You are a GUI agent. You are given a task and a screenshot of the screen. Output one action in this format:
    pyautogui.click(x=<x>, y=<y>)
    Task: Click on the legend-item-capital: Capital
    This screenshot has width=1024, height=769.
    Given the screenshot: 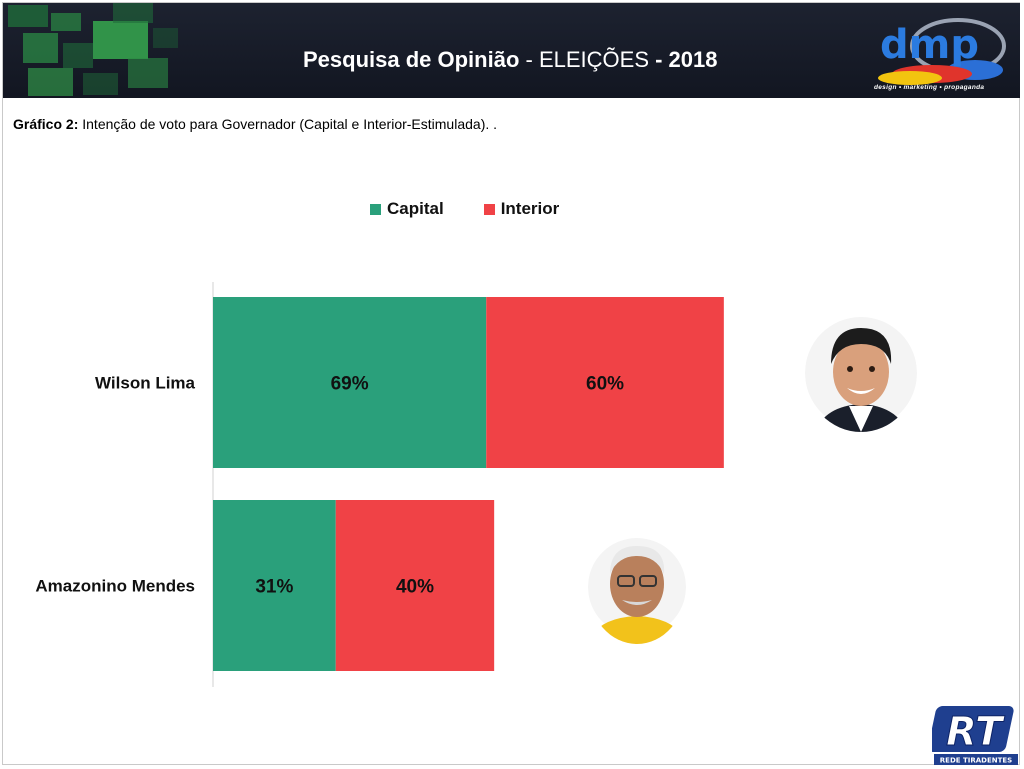 What is the action you would take?
    pyautogui.click(x=407, y=209)
    